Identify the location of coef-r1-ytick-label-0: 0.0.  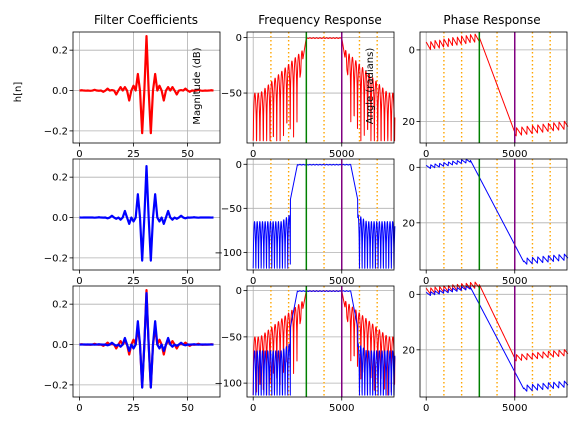
(60, 218).